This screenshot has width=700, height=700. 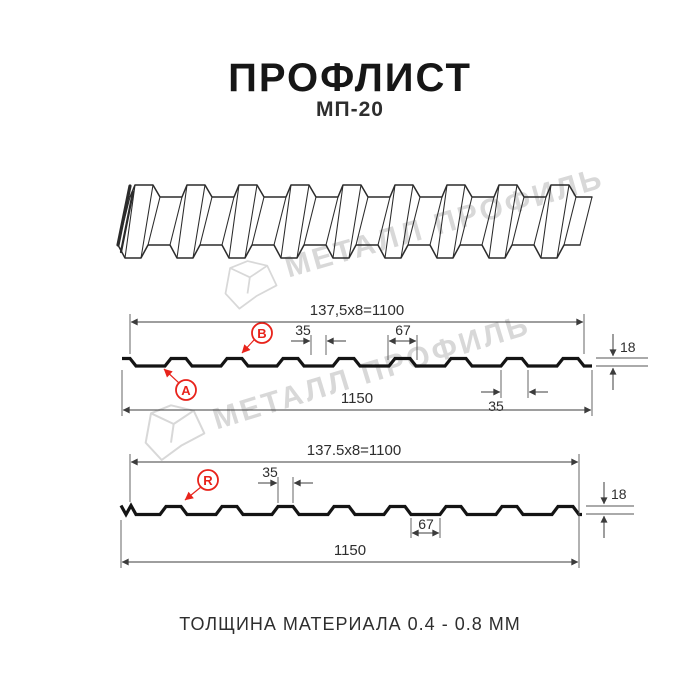 I want to click on sheet-3d-wireframe, so click(x=354, y=221).